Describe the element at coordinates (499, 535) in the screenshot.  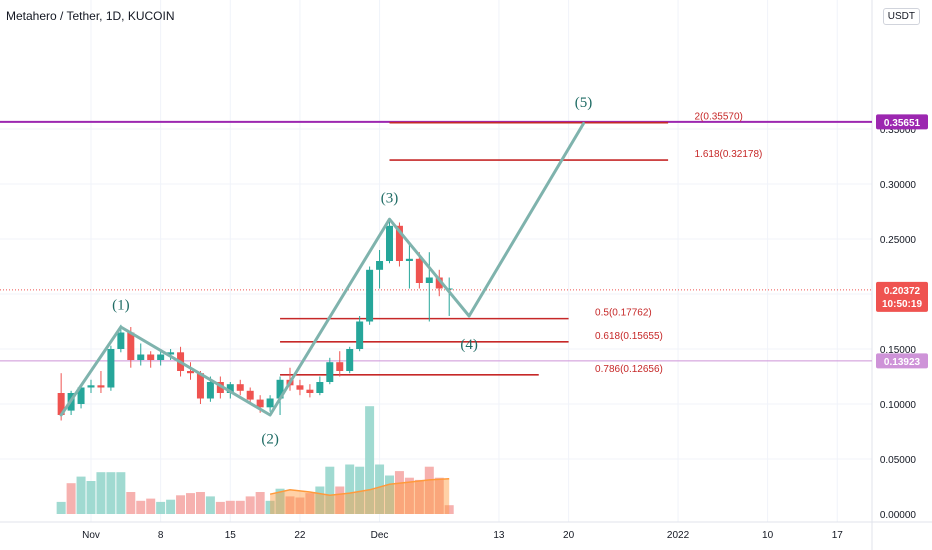
I see `x-tick-label: 13` at that location.